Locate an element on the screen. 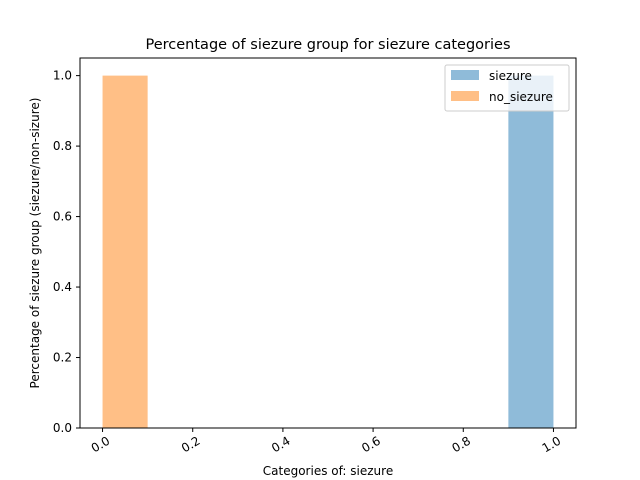  x-tick-label: 1.0 is located at coordinates (552, 445).